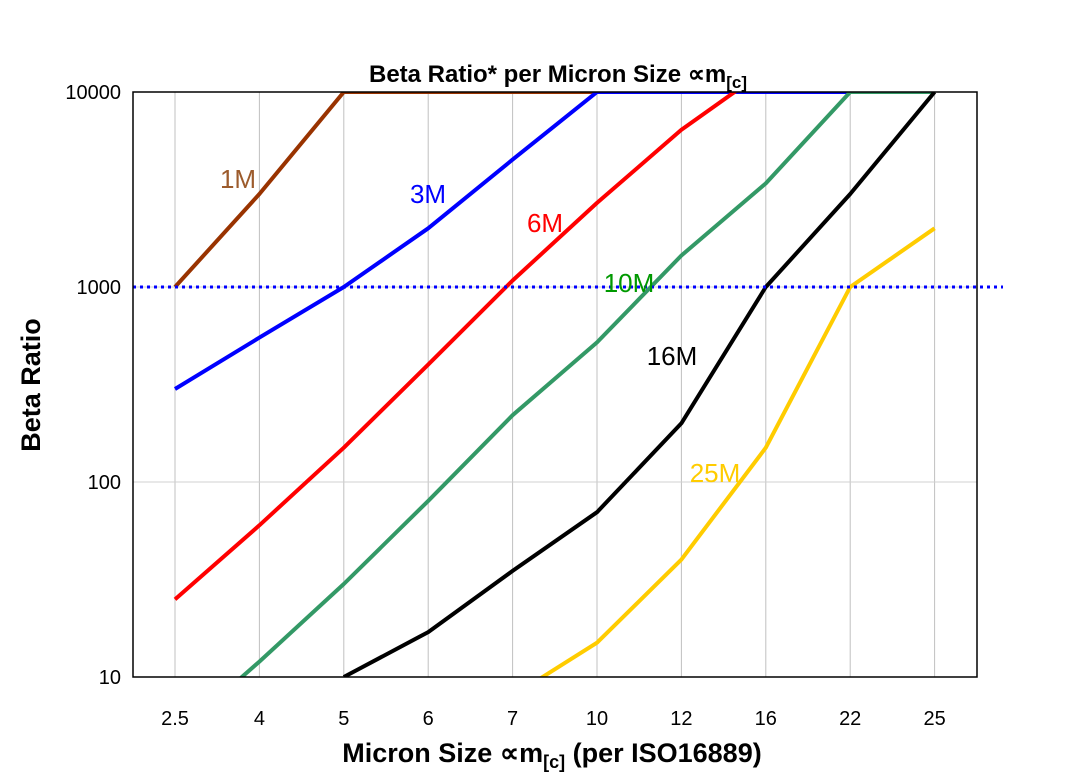  I want to click on x-axis-title: Micron Size ∝m[c] (per ISO16889), so click(551, 755).